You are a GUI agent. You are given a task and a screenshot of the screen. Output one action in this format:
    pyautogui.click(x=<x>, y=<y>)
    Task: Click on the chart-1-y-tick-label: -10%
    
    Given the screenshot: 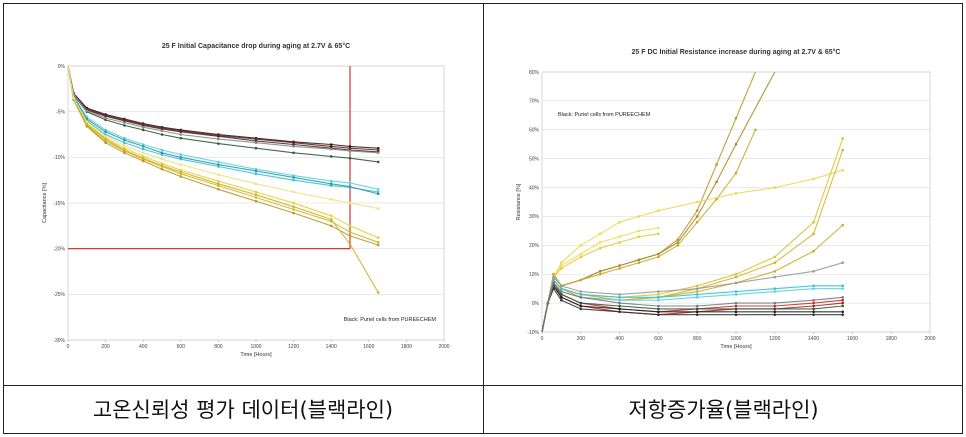 What is the action you would take?
    pyautogui.click(x=533, y=333)
    